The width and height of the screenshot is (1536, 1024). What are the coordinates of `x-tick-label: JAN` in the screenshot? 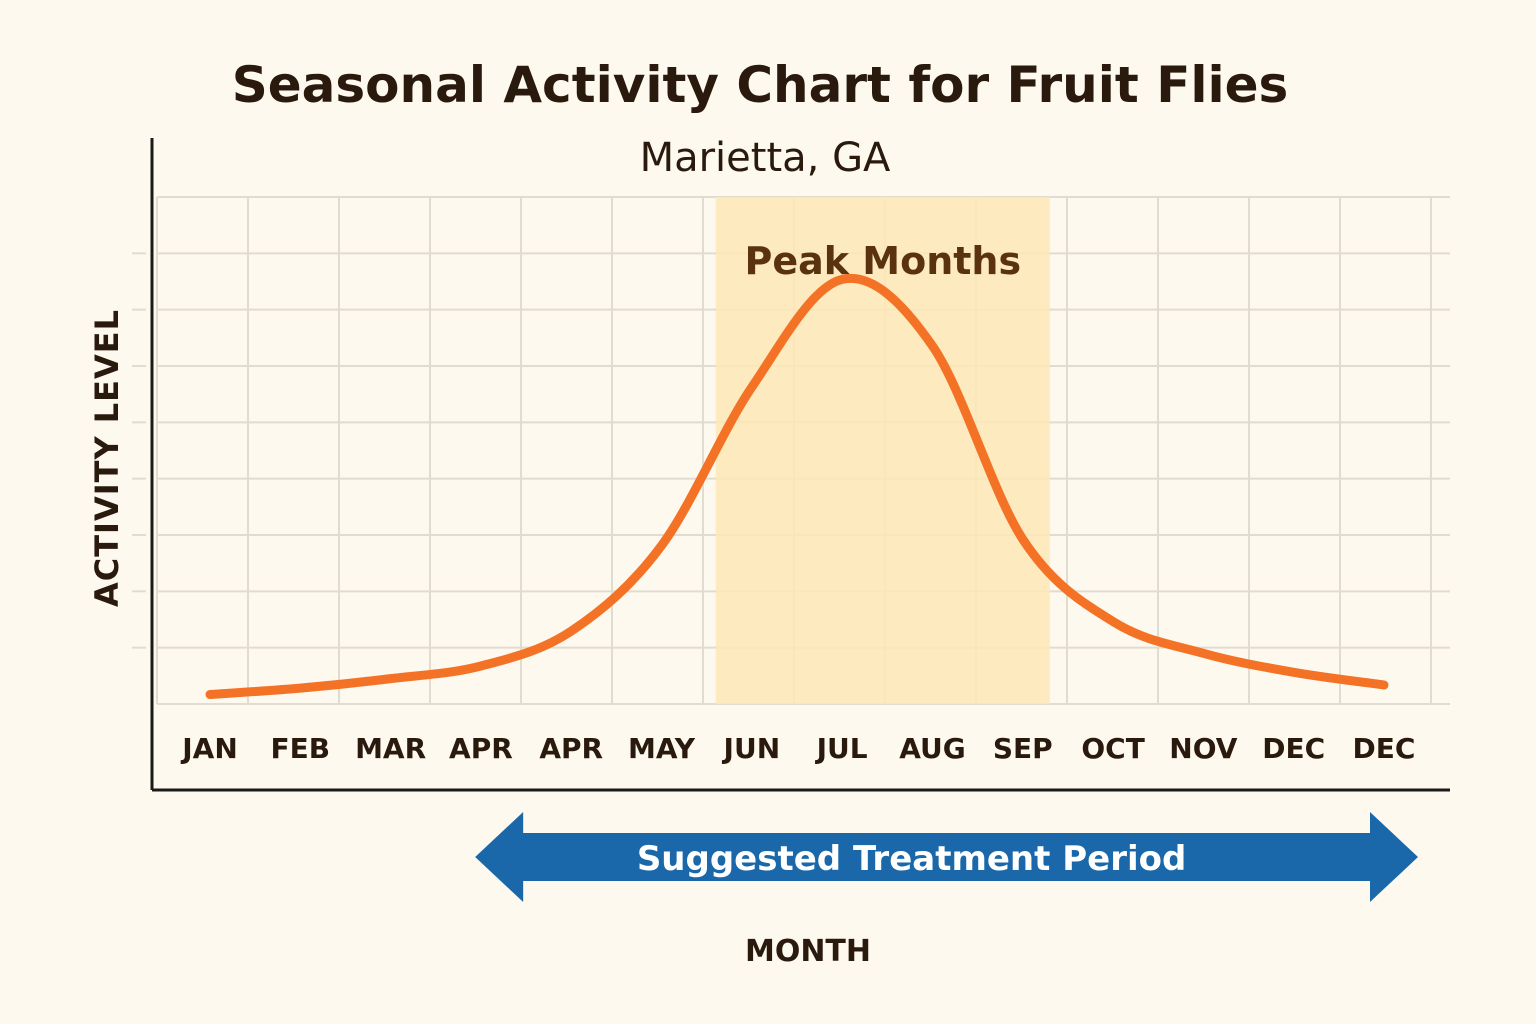 It's located at (209, 748).